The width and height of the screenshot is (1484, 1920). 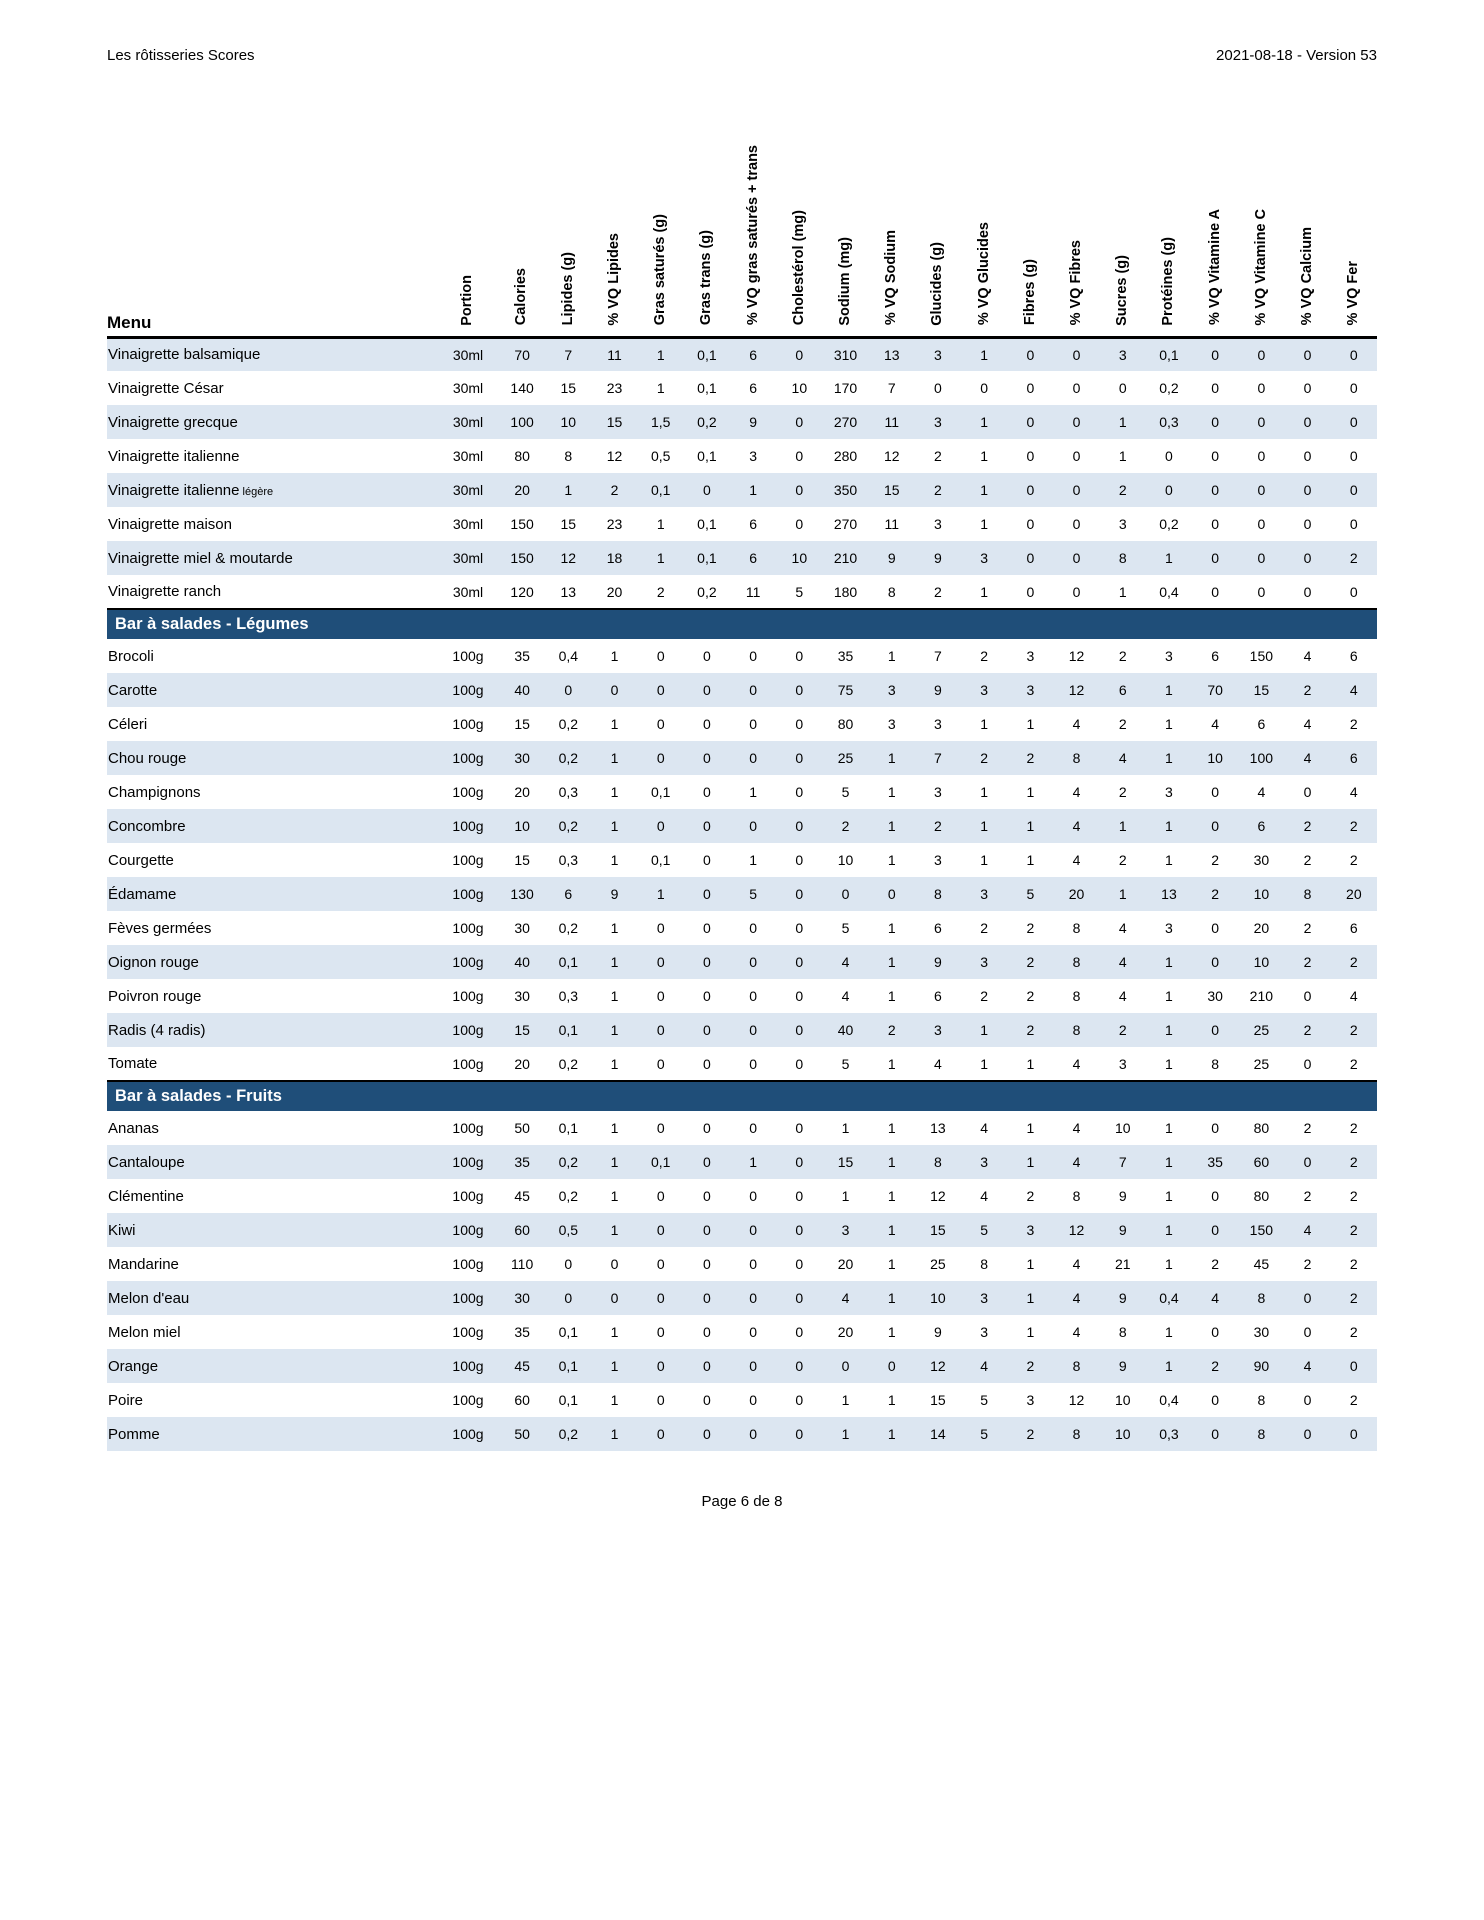 I want to click on table-row: Brocoli 100g 35 0,4 1 0 0 0 0 35 1 7 2 3 12 2 3 6 150 4 6, so click(x=742, y=656).